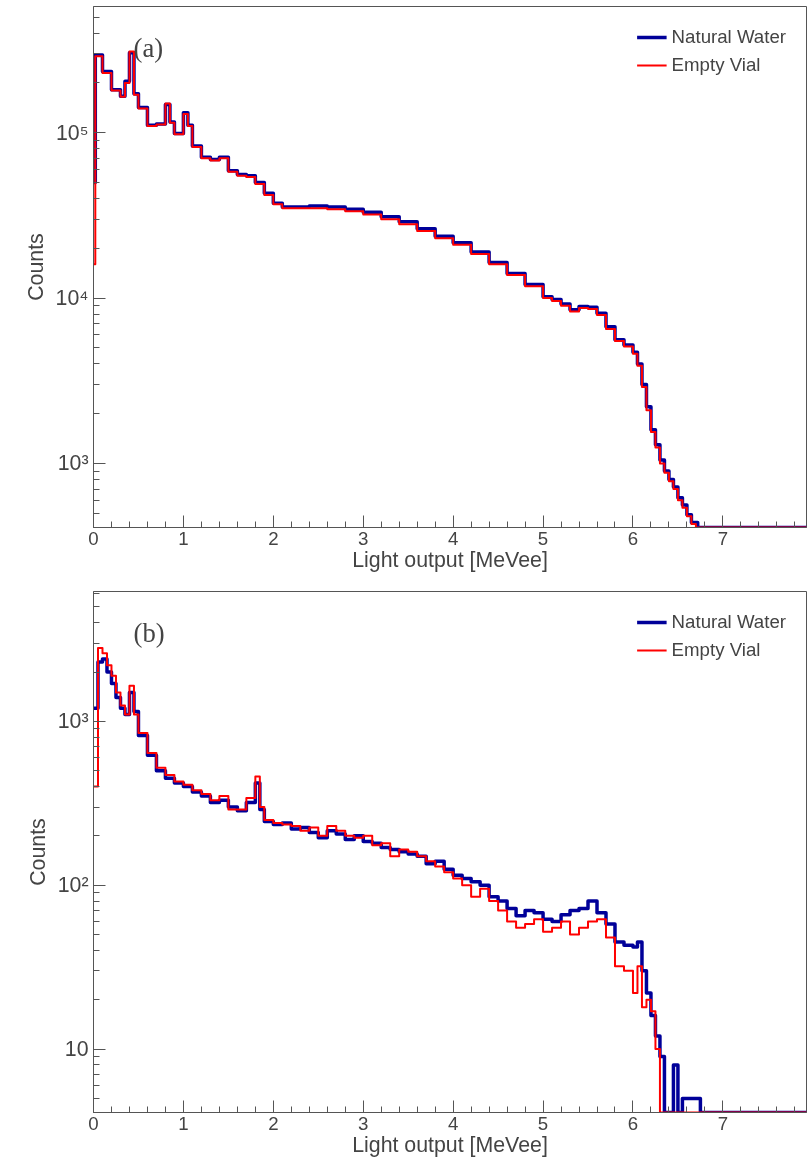 The height and width of the screenshot is (1161, 808). I want to click on y-tick-label: 10⁴, so click(72, 298).